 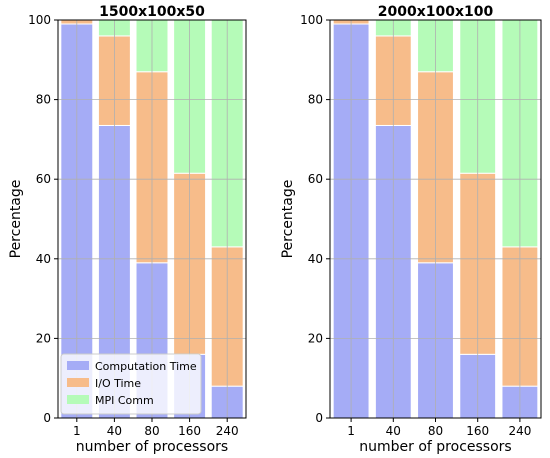 What do you see at coordinates (118, 383) in the screenshot?
I see `legend-label: I/O Time` at bounding box center [118, 383].